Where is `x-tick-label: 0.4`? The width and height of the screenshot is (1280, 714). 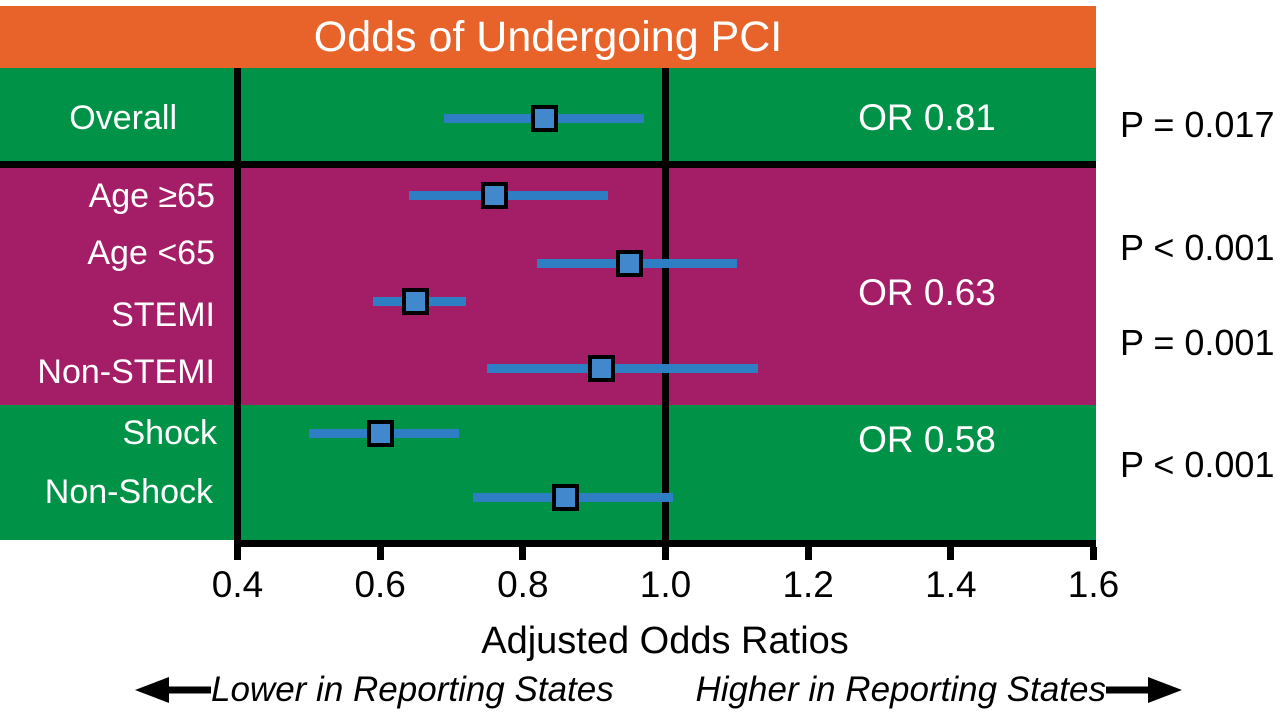 x-tick-label: 0.4 is located at coordinates (237, 584).